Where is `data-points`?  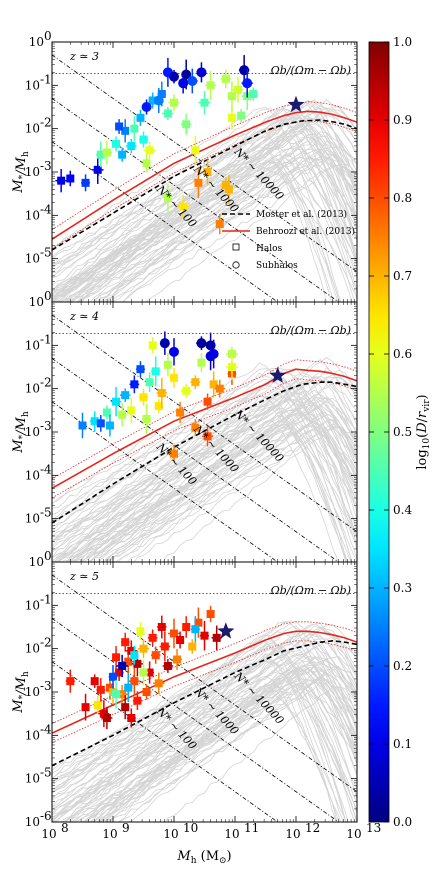
data-points is located at coordinates (158, 397).